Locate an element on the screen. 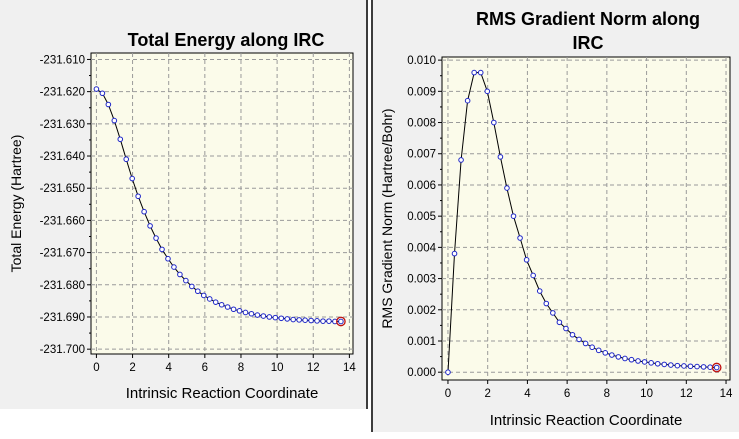 This screenshot has width=739, height=439. chart-title: RMS Gradient Norm along is located at coordinates (588, 19).